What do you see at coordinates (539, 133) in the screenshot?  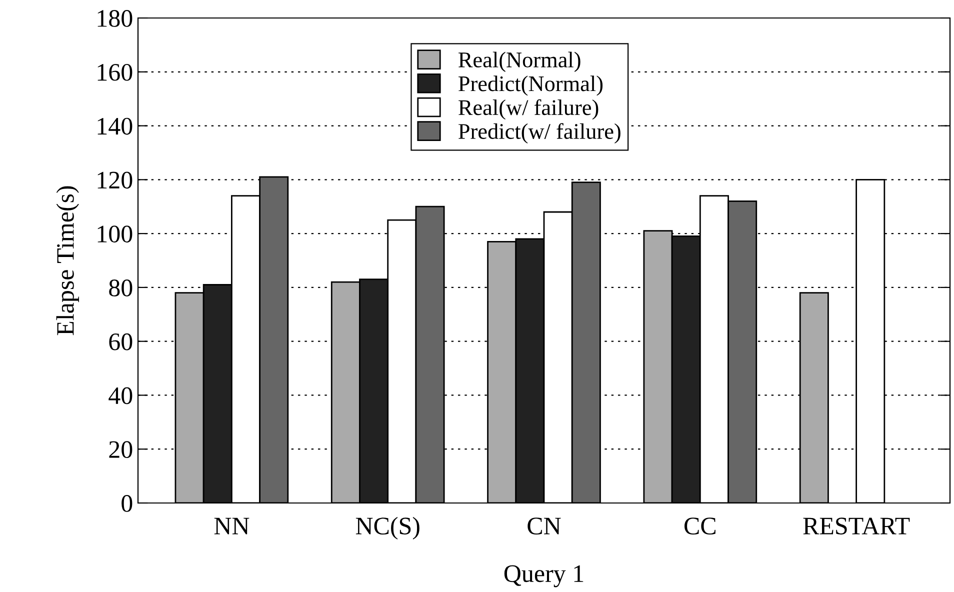 I see `legend-label: Predict(w/ failure)` at bounding box center [539, 133].